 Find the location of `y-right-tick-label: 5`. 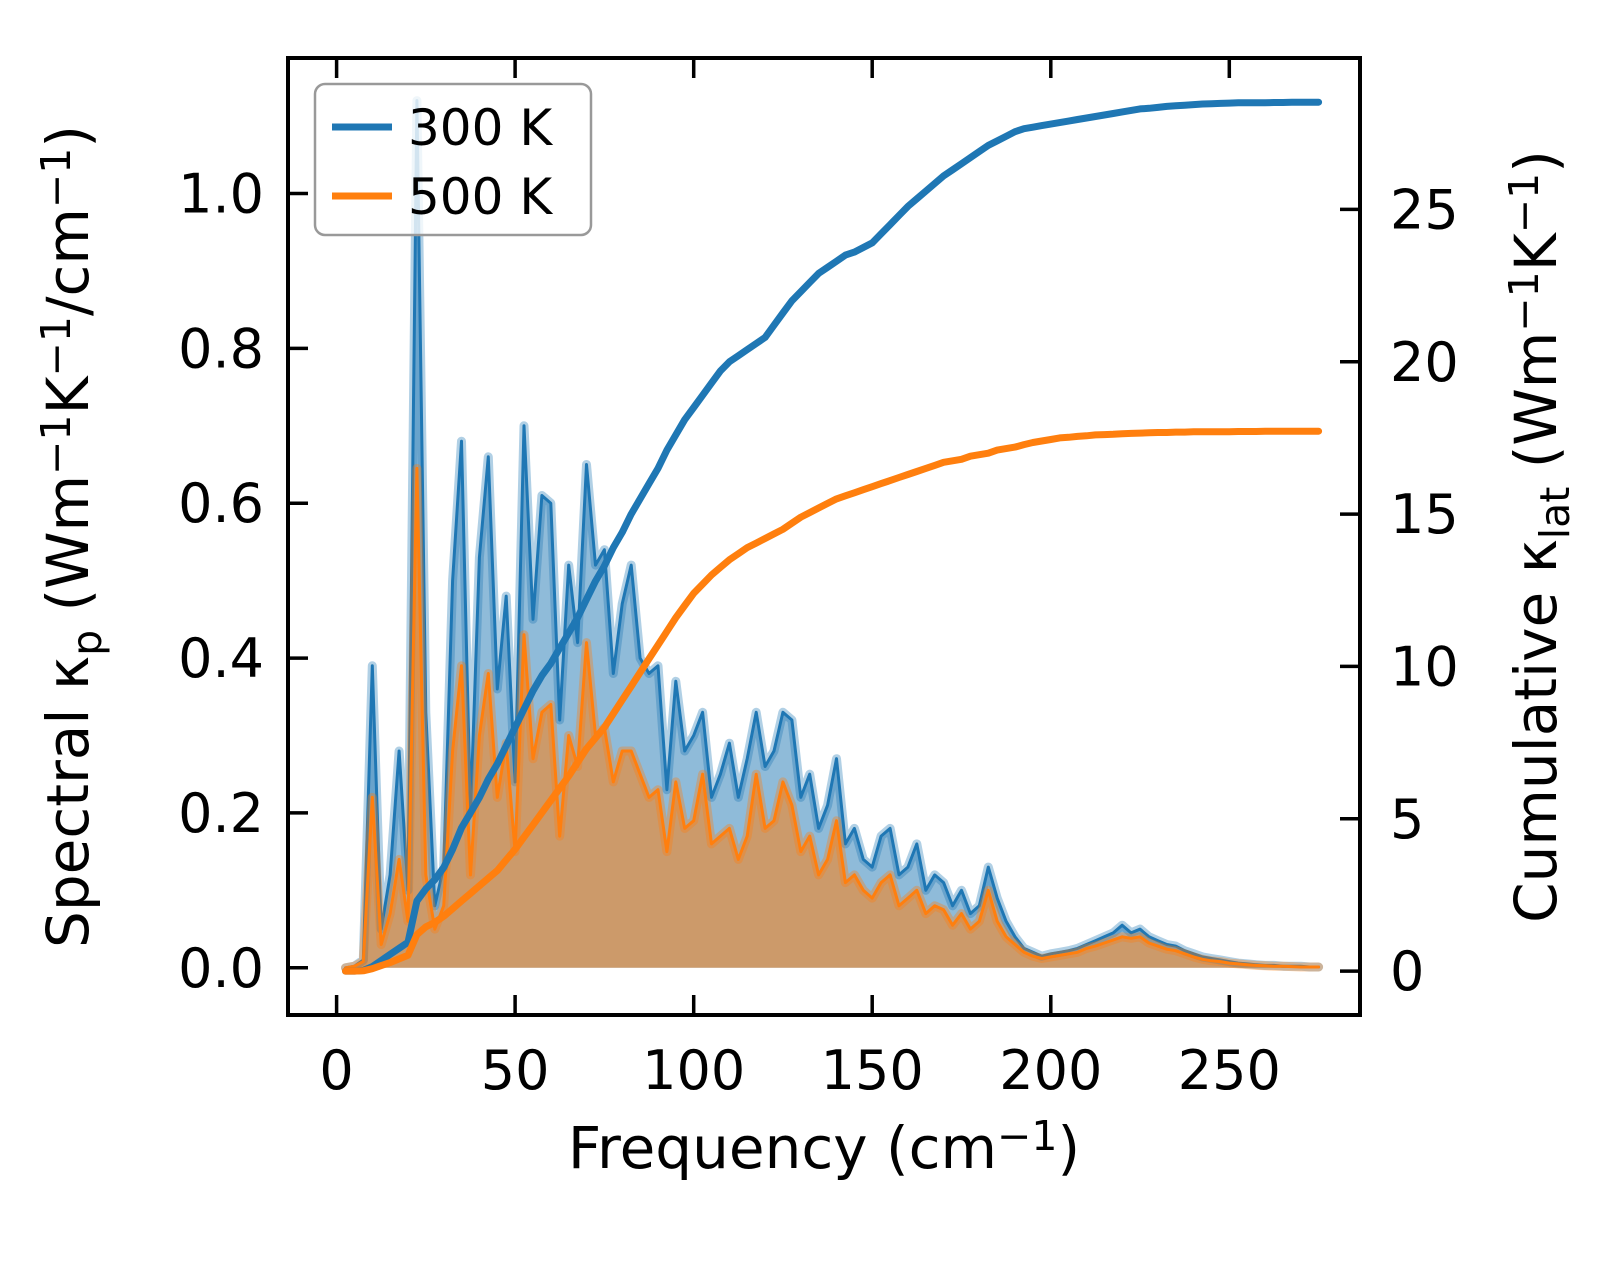

y-right-tick-label: 5 is located at coordinates (1407, 819).